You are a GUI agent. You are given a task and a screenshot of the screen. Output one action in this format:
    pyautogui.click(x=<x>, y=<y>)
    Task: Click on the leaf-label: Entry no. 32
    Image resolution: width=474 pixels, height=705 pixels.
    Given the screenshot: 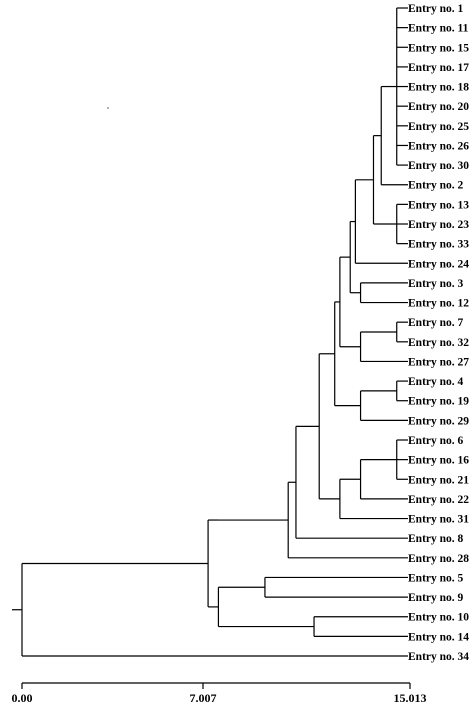 What is the action you would take?
    pyautogui.click(x=438, y=343)
    